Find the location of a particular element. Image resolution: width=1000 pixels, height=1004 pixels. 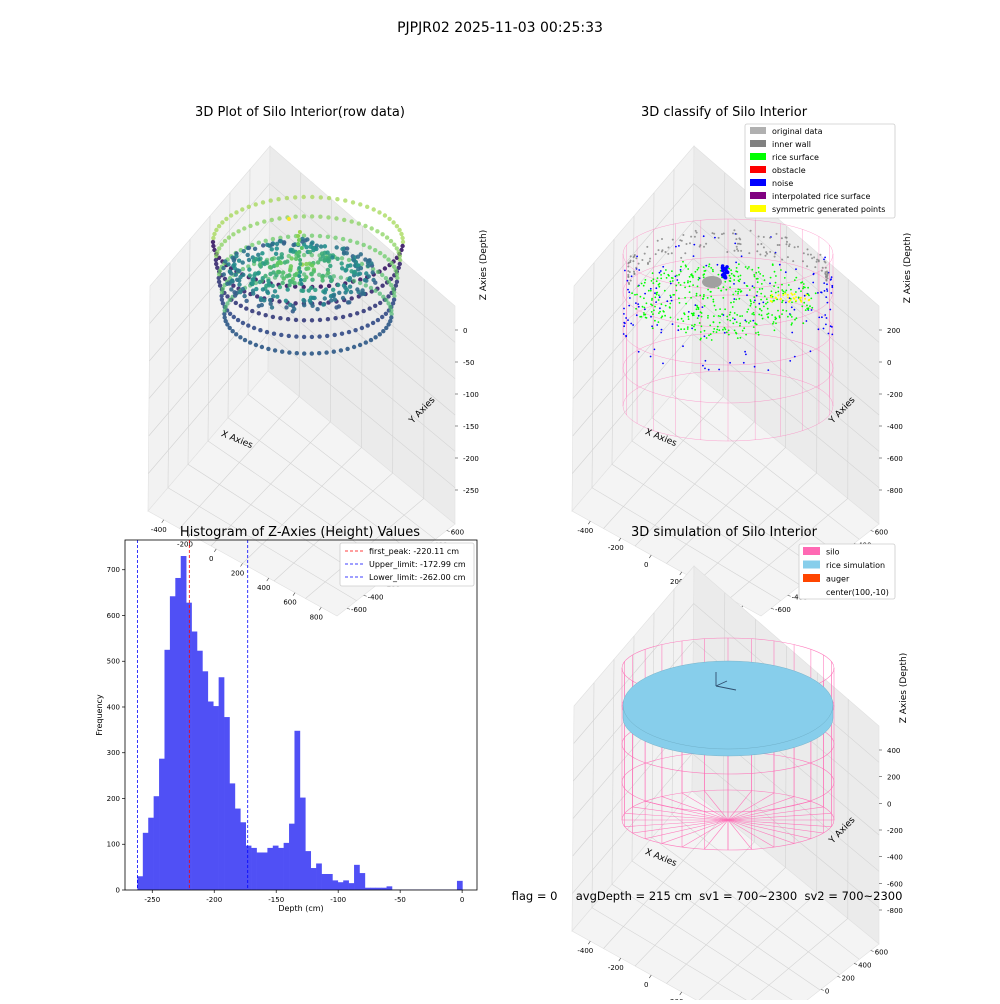

inner-wall-cluster is located at coordinates (712, 282).